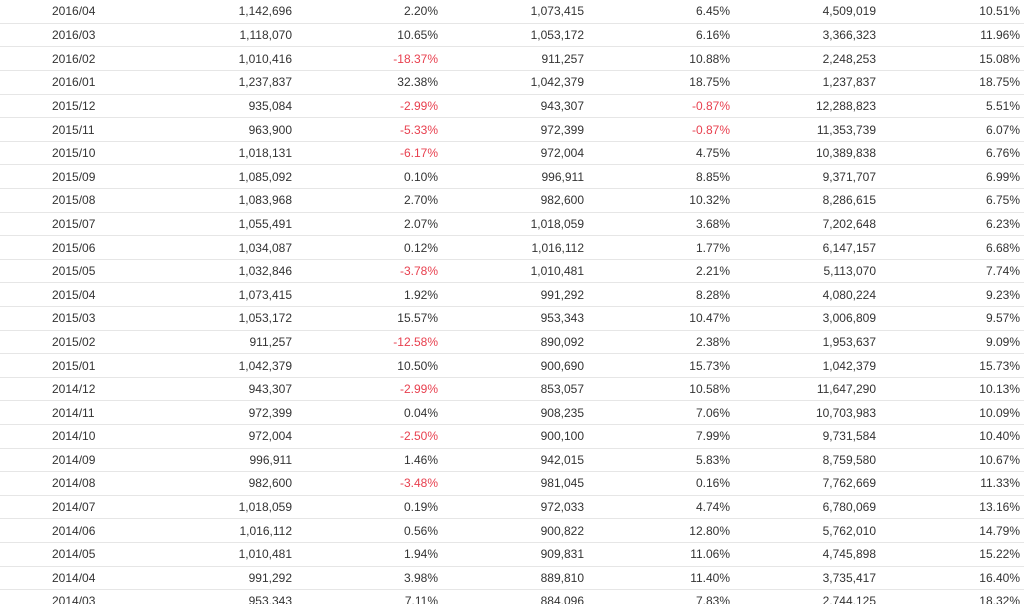 The width and height of the screenshot is (1024, 604). Describe the element at coordinates (75, 106) in the screenshot. I see `month-cell: 2015/12` at that location.